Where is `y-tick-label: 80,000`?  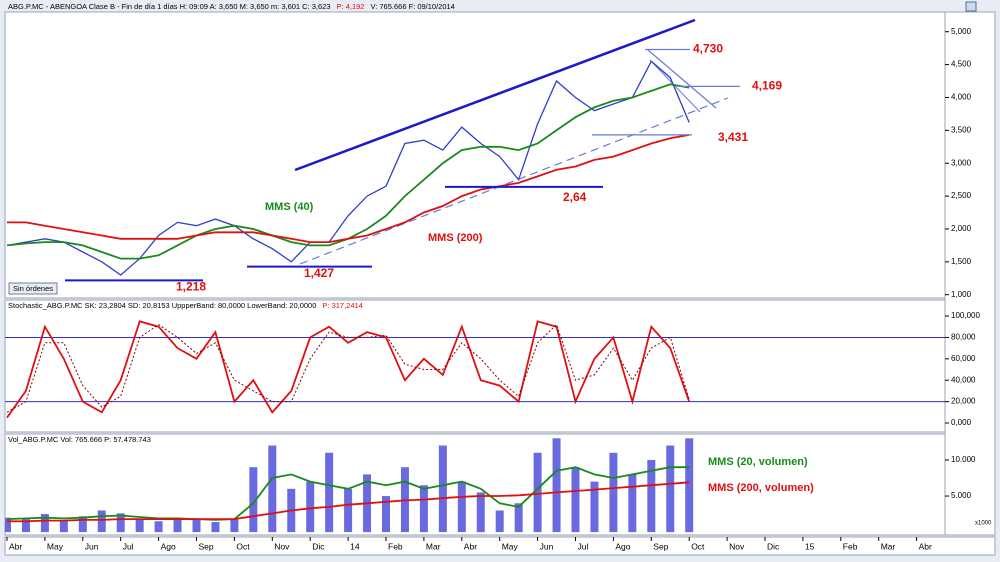 y-tick-label: 80,000 is located at coordinates (963, 337).